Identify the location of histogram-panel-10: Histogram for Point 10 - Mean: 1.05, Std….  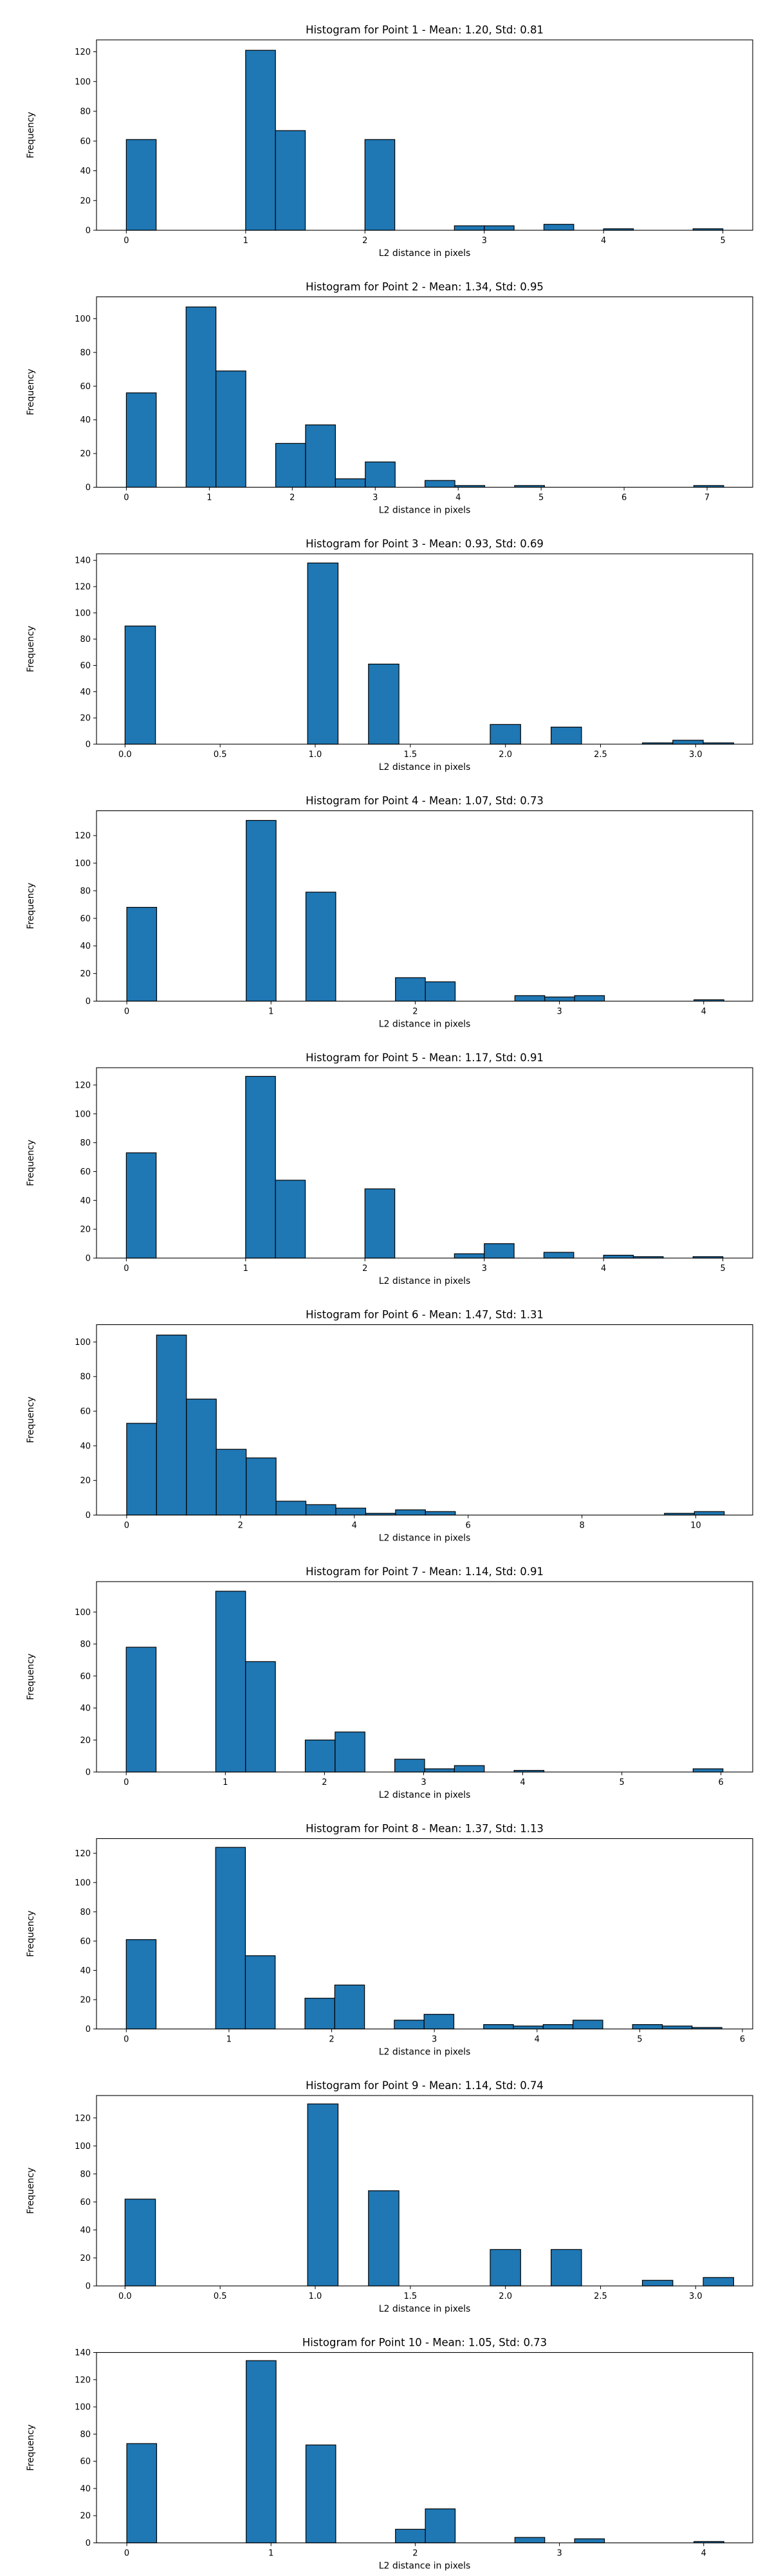
(389, 2454).